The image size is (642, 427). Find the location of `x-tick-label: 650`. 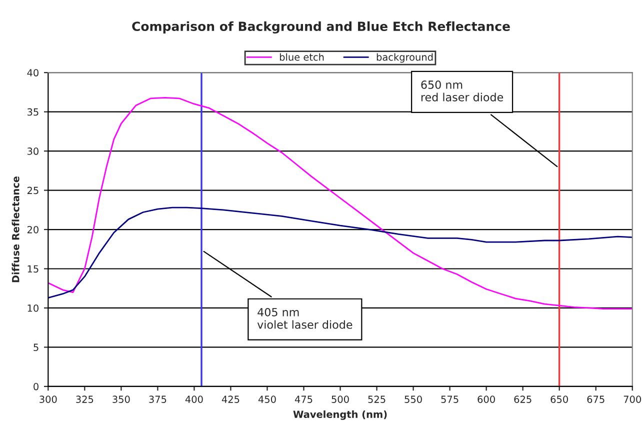

x-tick-label: 650 is located at coordinates (559, 399).